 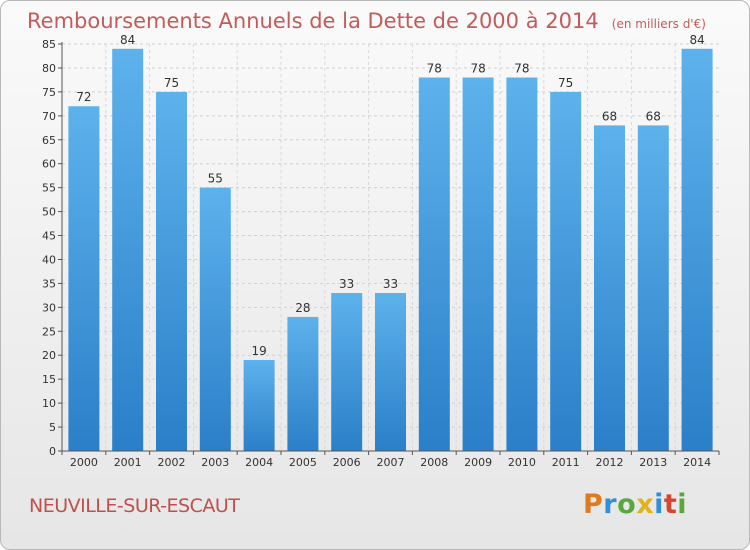 What do you see at coordinates (134, 506) in the screenshot?
I see `commune-name: NEUVILLE-SUR-ESCAUT` at bounding box center [134, 506].